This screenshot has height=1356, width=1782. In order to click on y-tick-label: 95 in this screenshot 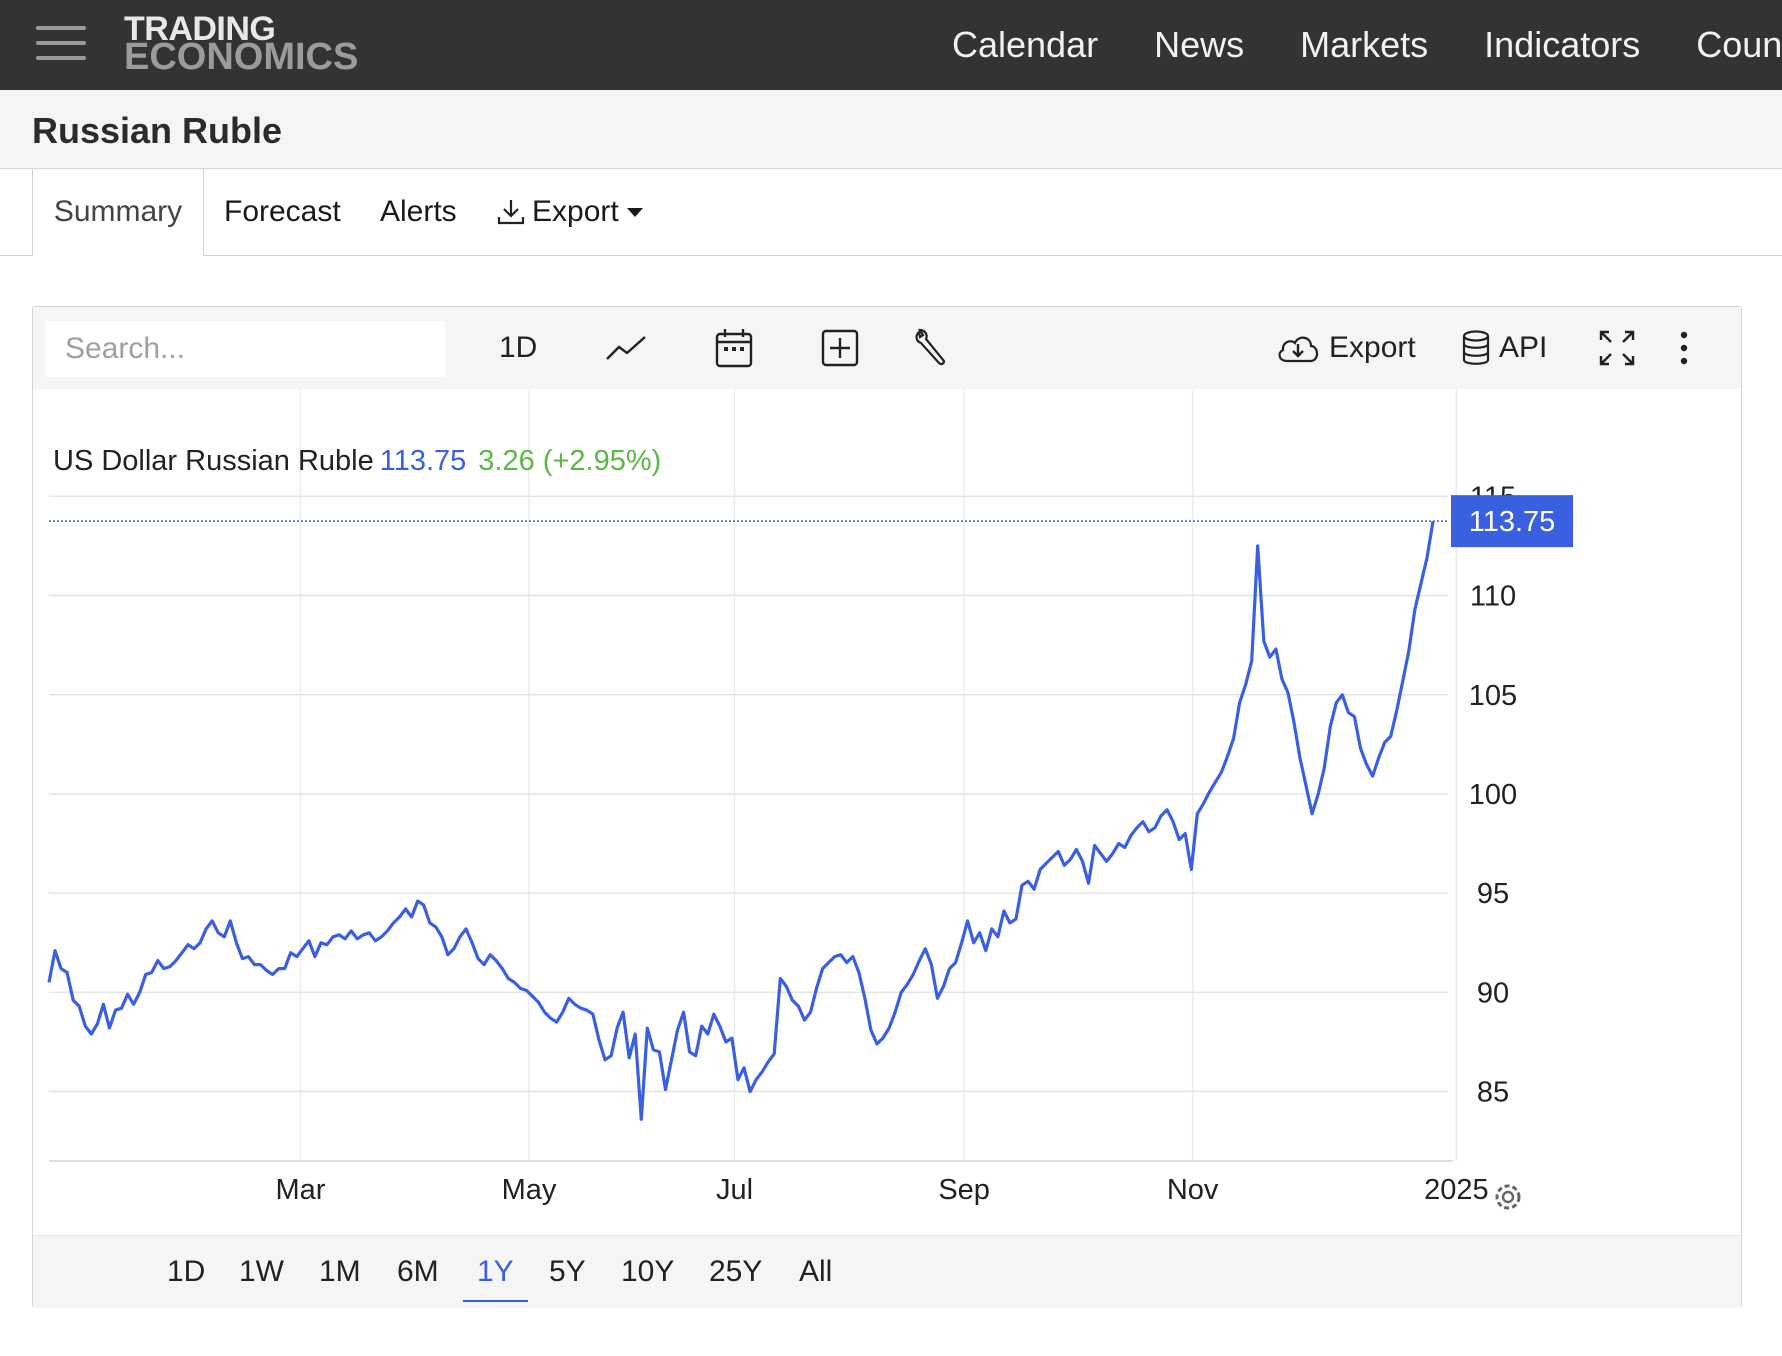, I will do `click(1493, 894)`.